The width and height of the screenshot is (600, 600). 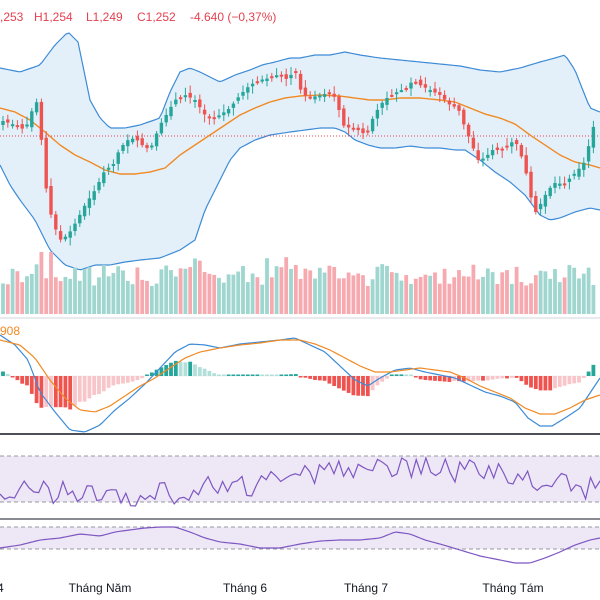 I want to click on x-axis: 4 Tháng Năm Tháng 6 Tháng 7 Tháng Tám, so click(x=272, y=588).